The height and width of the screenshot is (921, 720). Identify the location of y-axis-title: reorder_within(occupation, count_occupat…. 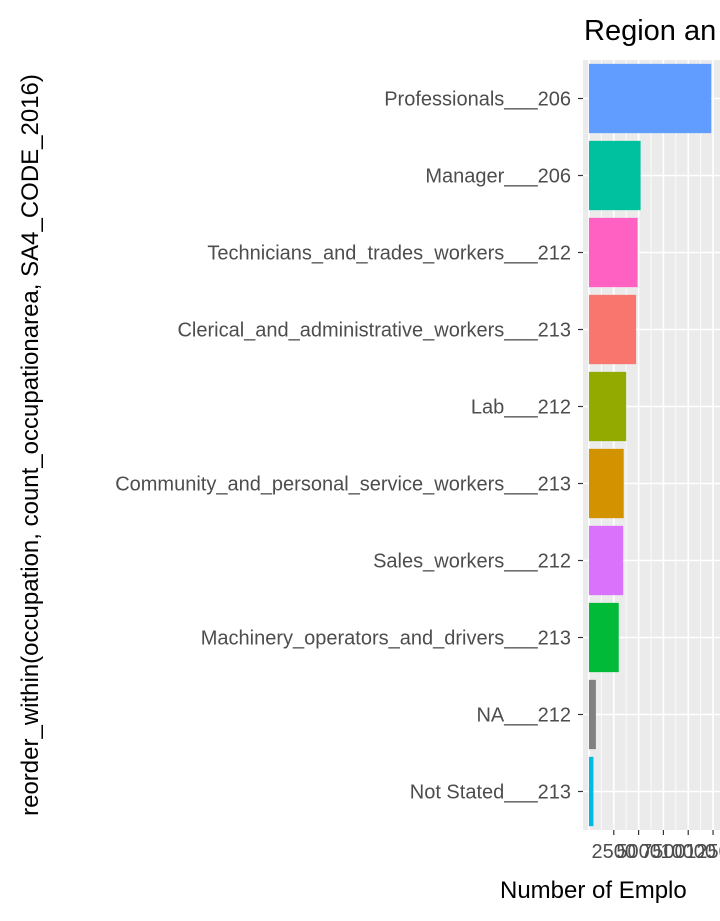
(30, 445).